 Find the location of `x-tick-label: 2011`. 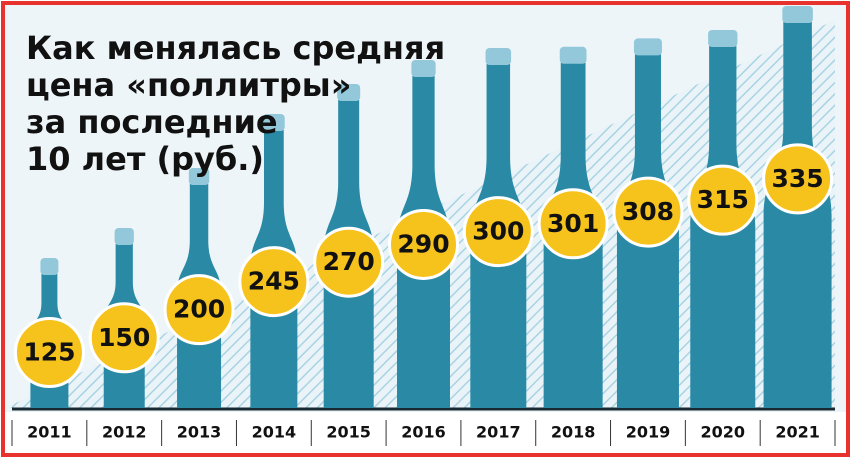

x-tick-label: 2011 is located at coordinates (49, 432).